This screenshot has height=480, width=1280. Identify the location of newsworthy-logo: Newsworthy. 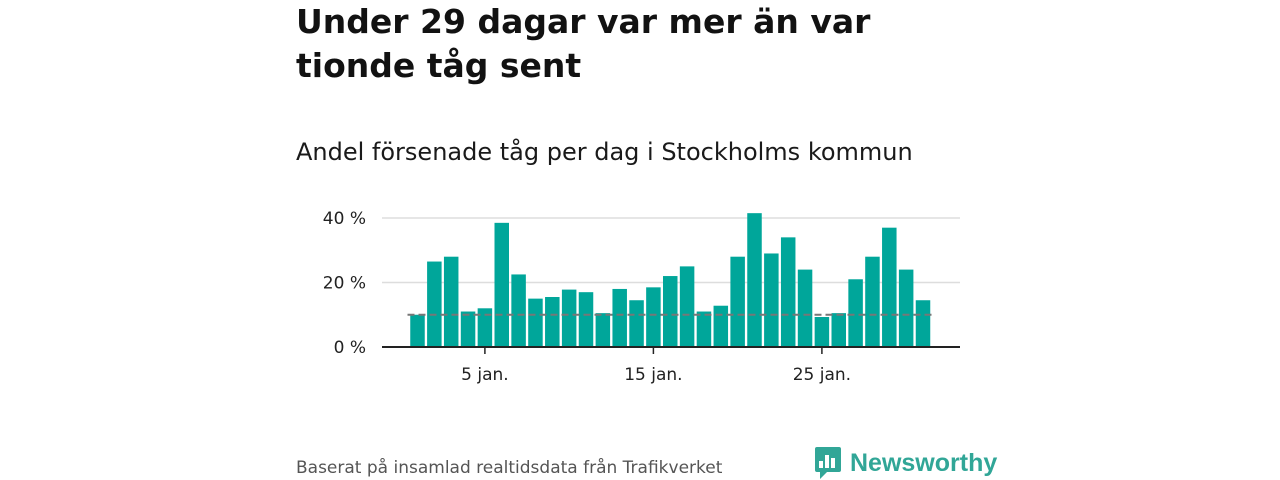
(905, 463).